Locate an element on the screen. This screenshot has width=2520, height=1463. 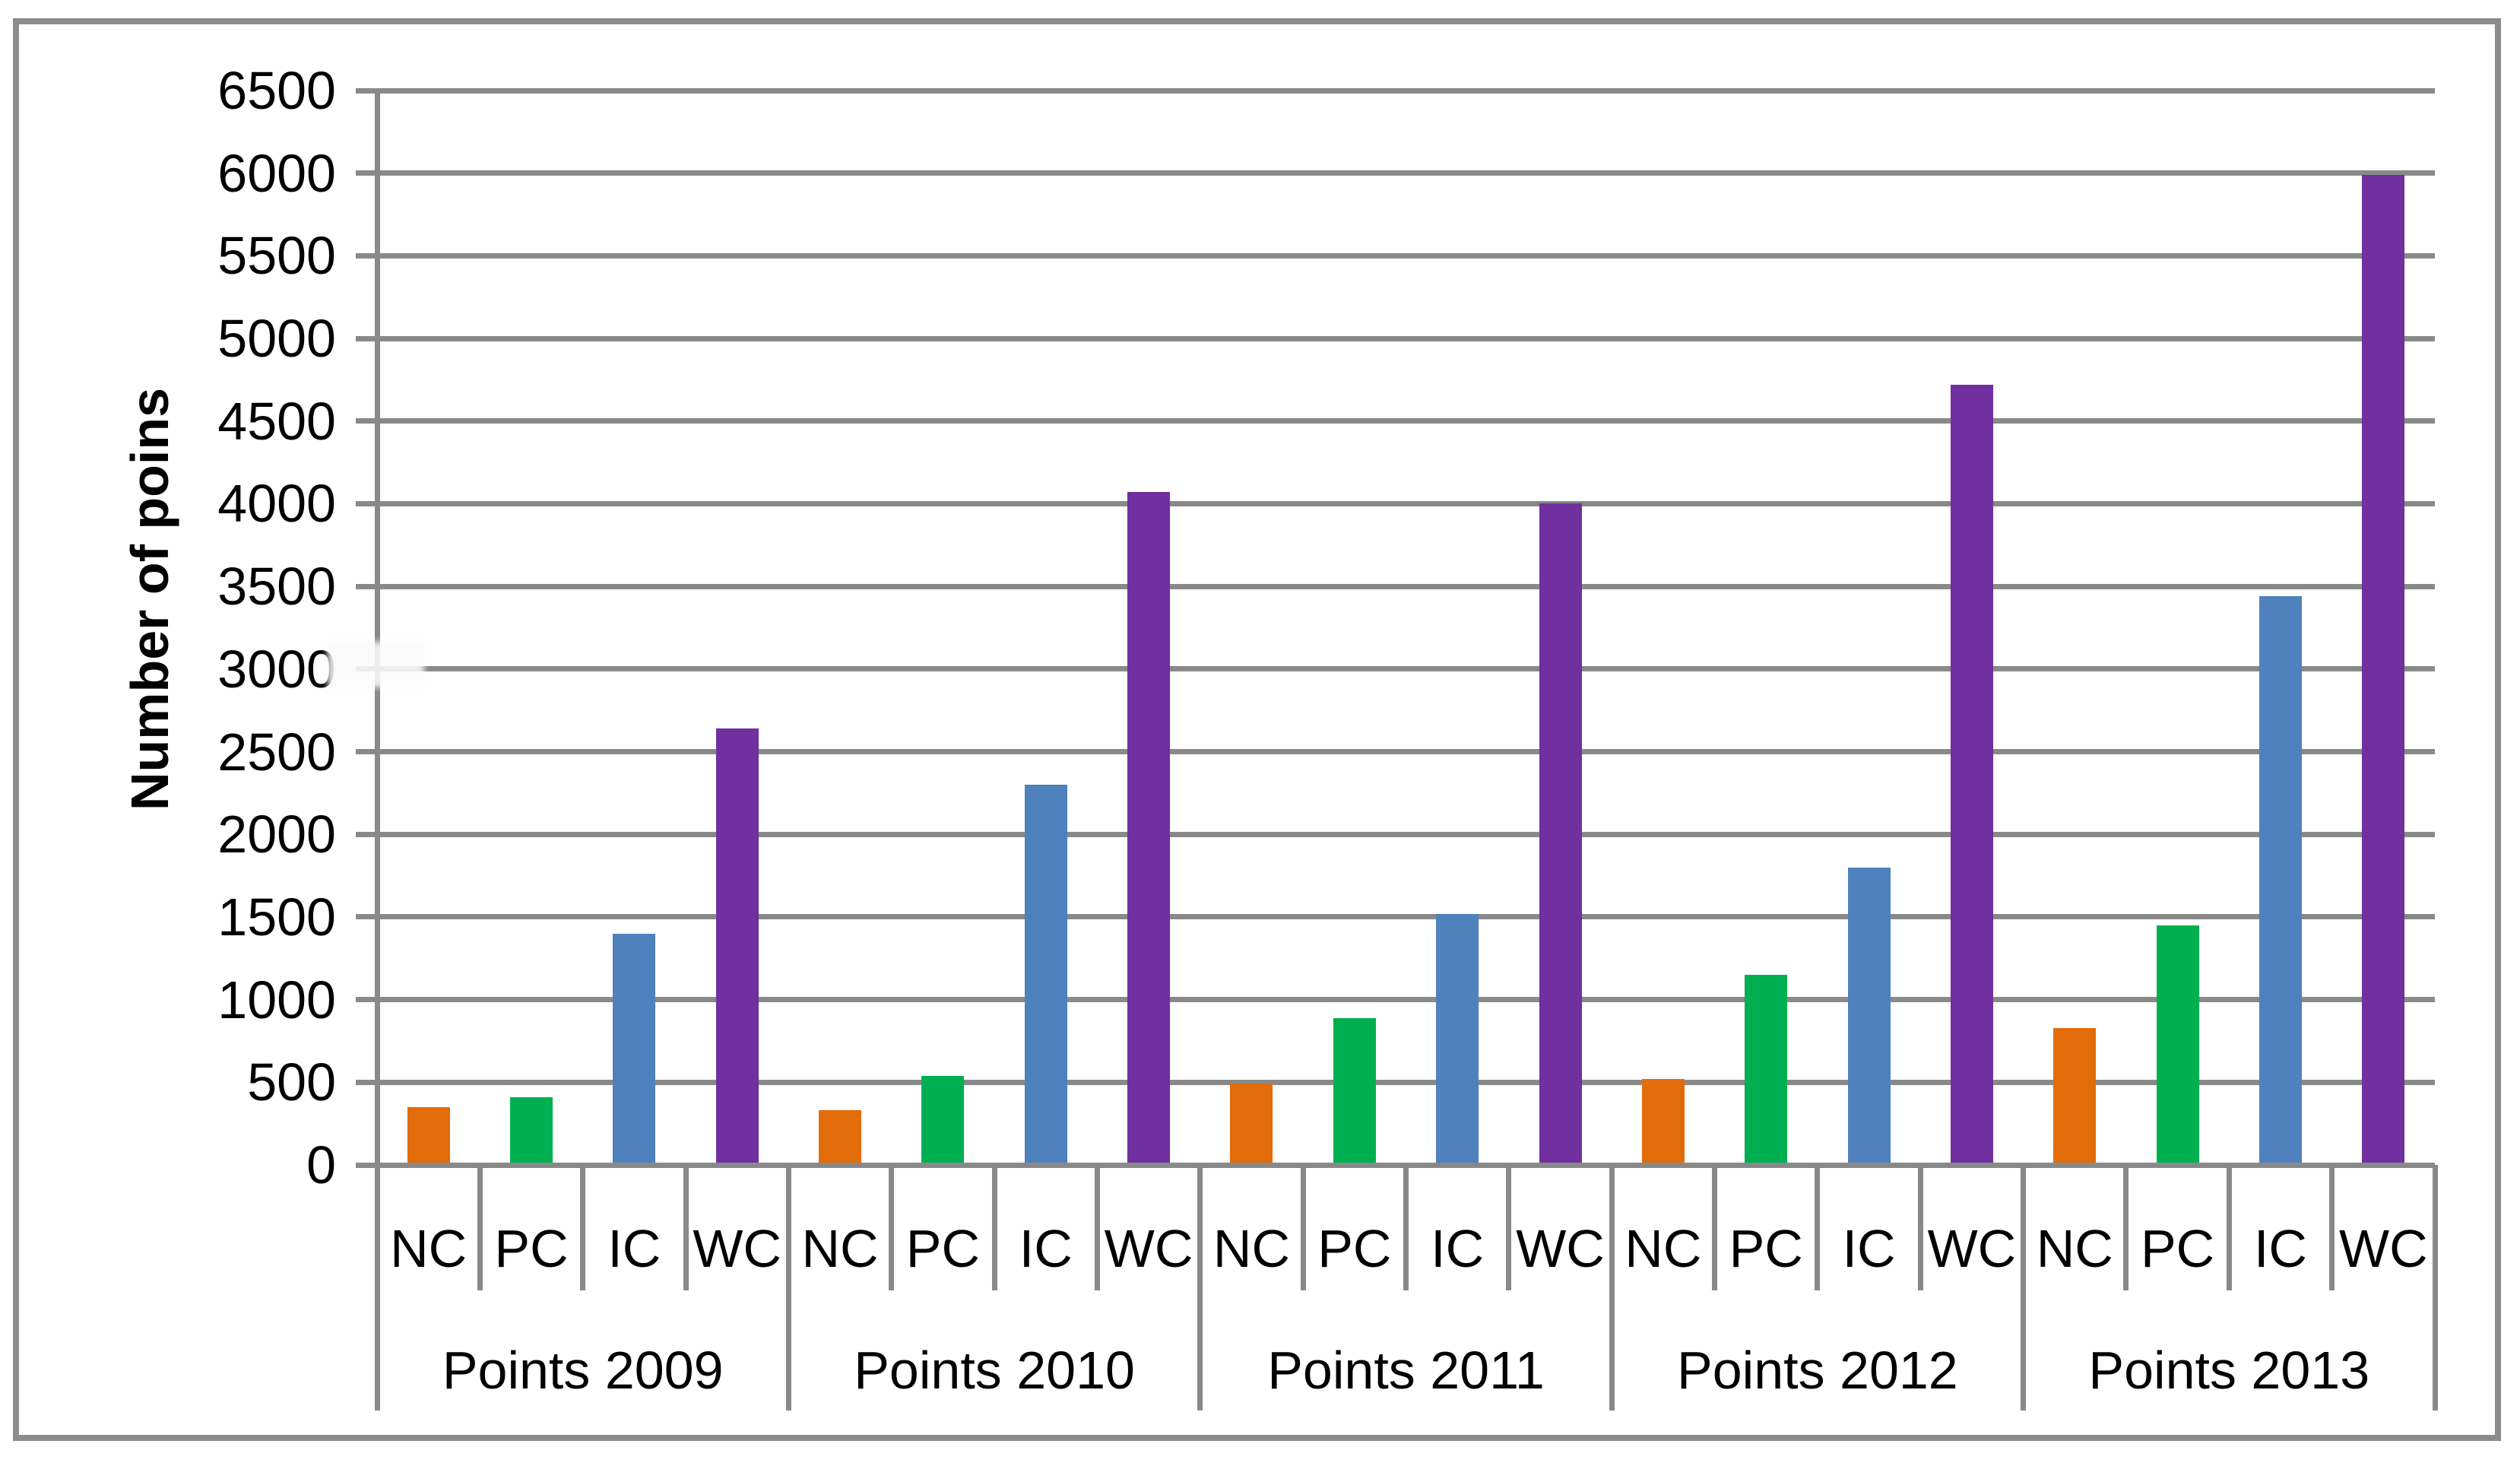
category-label-WC-2: WC is located at coordinates (1560, 1248).